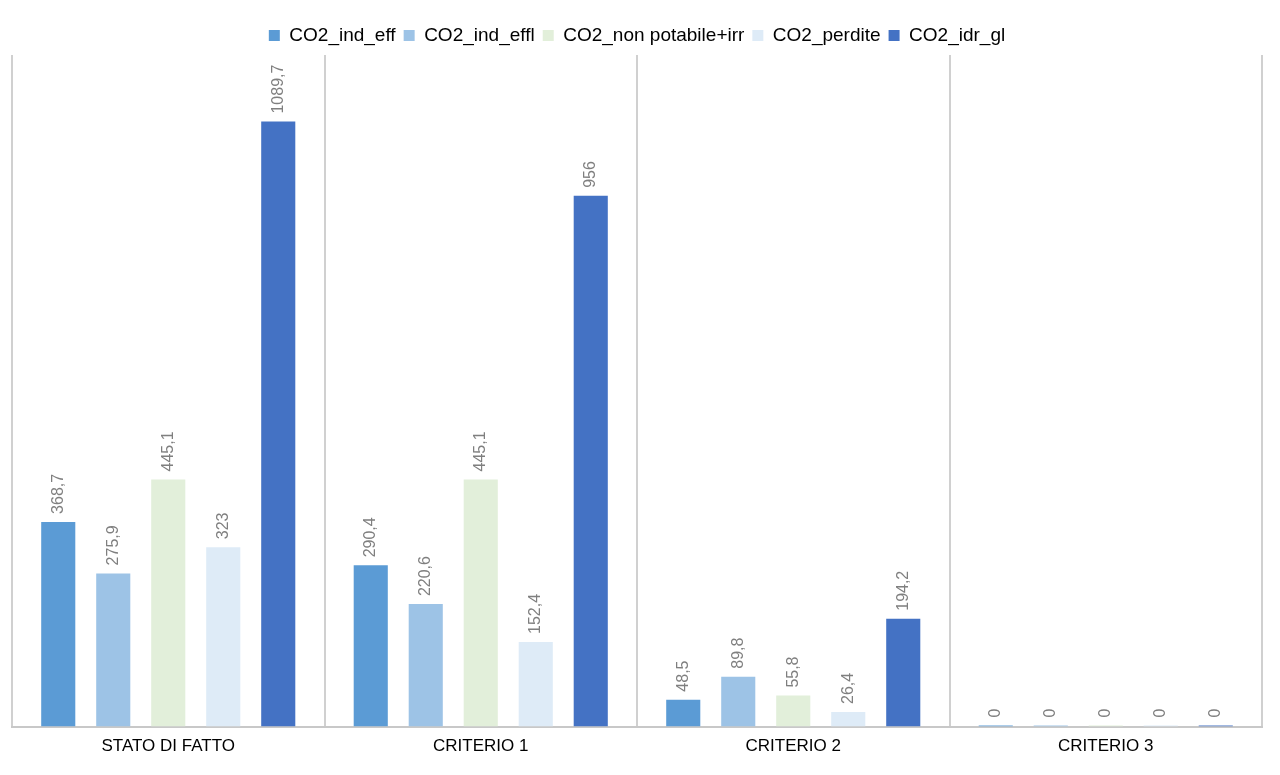 The width and height of the screenshot is (1280, 775). I want to click on data-label: 1089,7, so click(277, 89).